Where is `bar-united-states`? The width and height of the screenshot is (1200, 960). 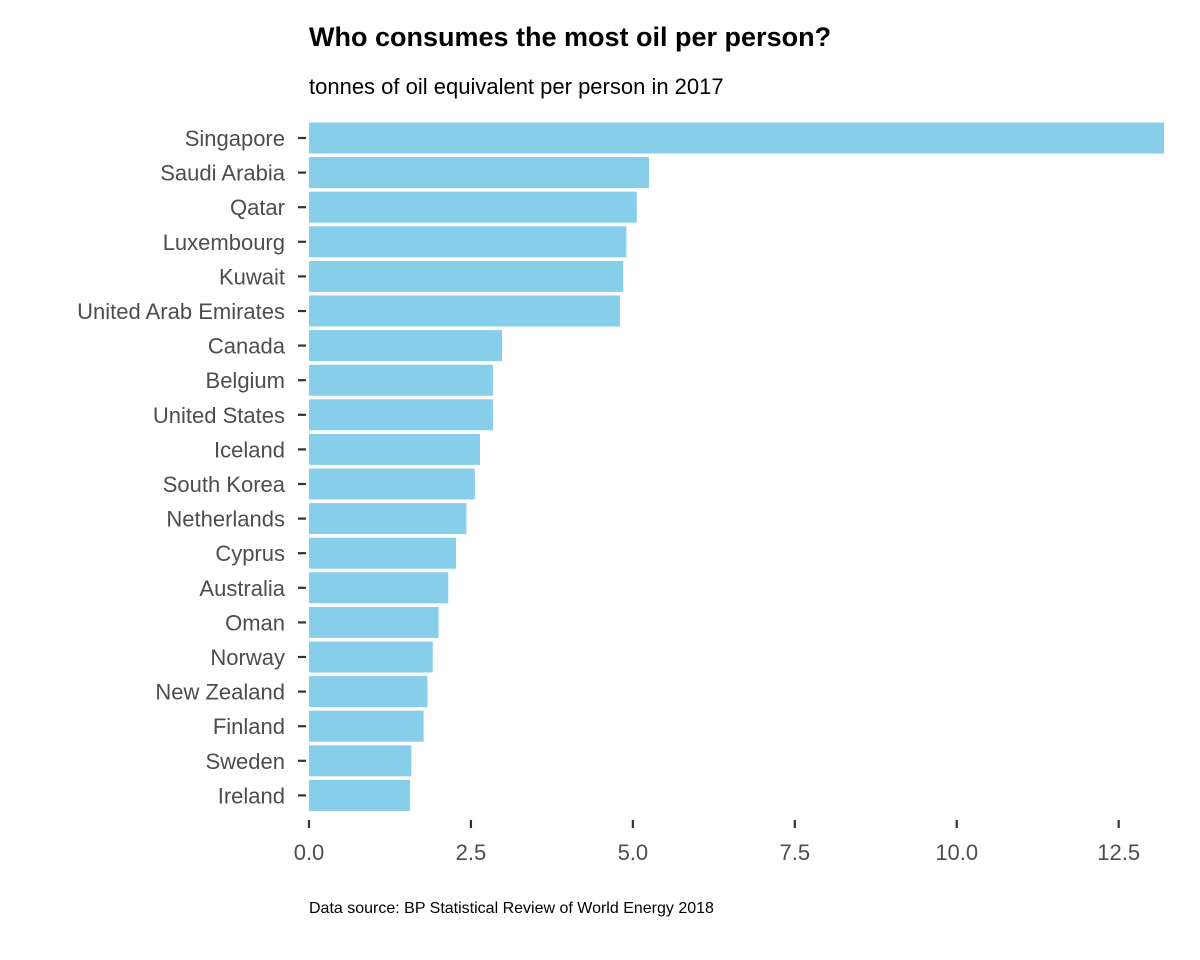
bar-united-states is located at coordinates (401, 415).